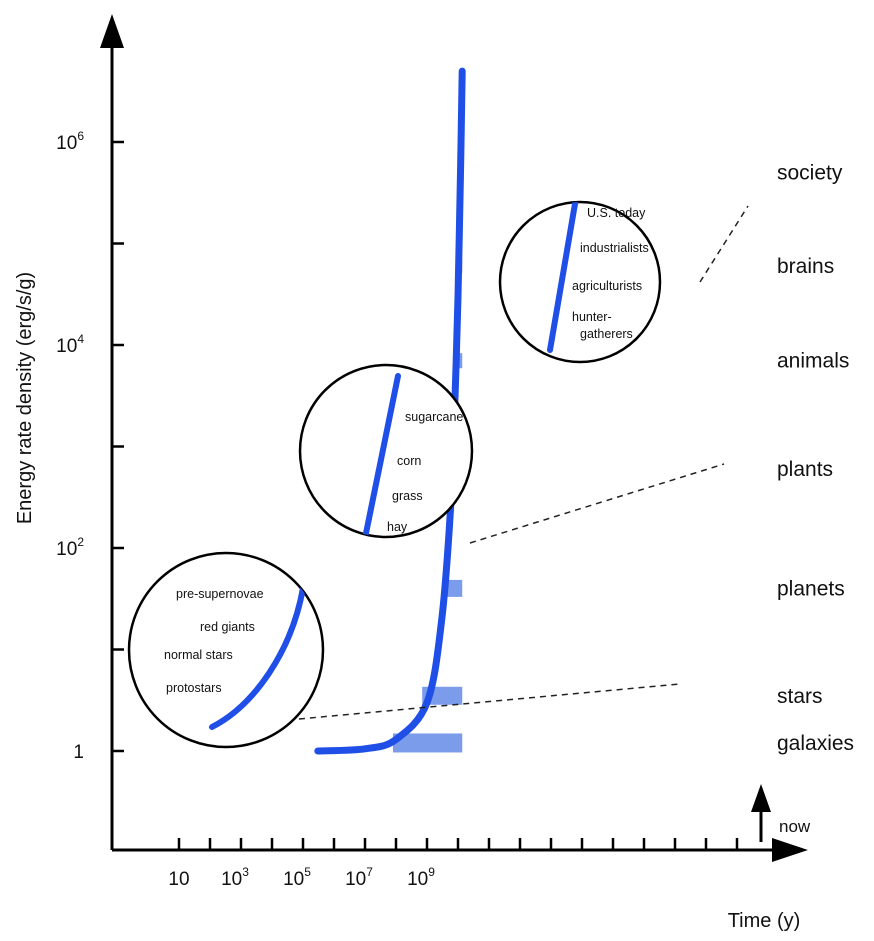  What do you see at coordinates (795, 826) in the screenshot?
I see `now-label: now` at bounding box center [795, 826].